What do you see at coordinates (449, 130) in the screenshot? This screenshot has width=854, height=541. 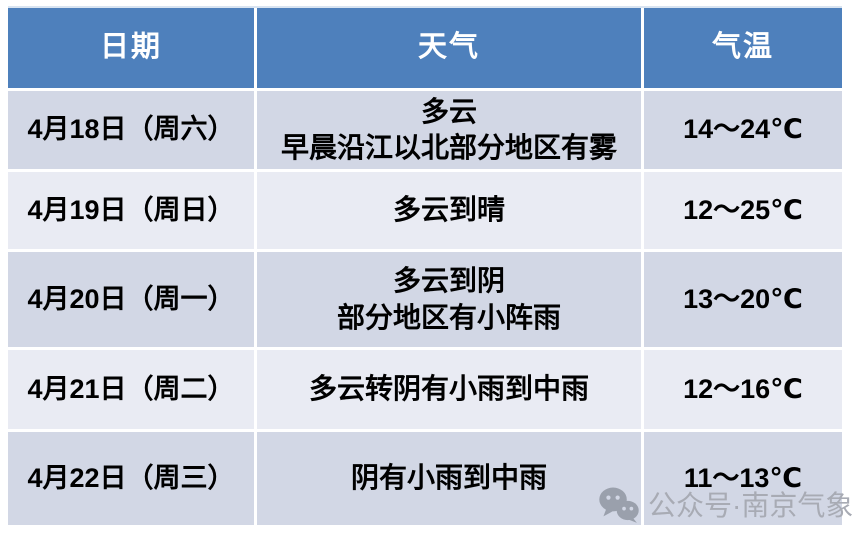 I see `weather-cell: 多云 早晨沿江以北部分地区有雾` at bounding box center [449, 130].